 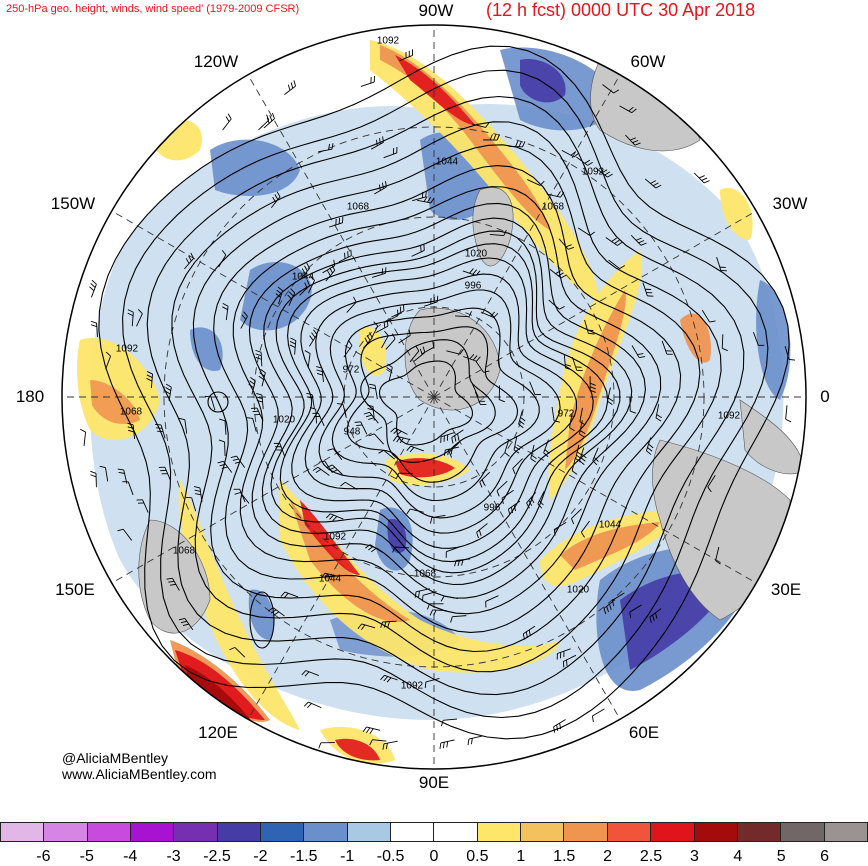 What do you see at coordinates (651, 857) in the screenshot?
I see `colorbar-tick-label: 2.5` at bounding box center [651, 857].